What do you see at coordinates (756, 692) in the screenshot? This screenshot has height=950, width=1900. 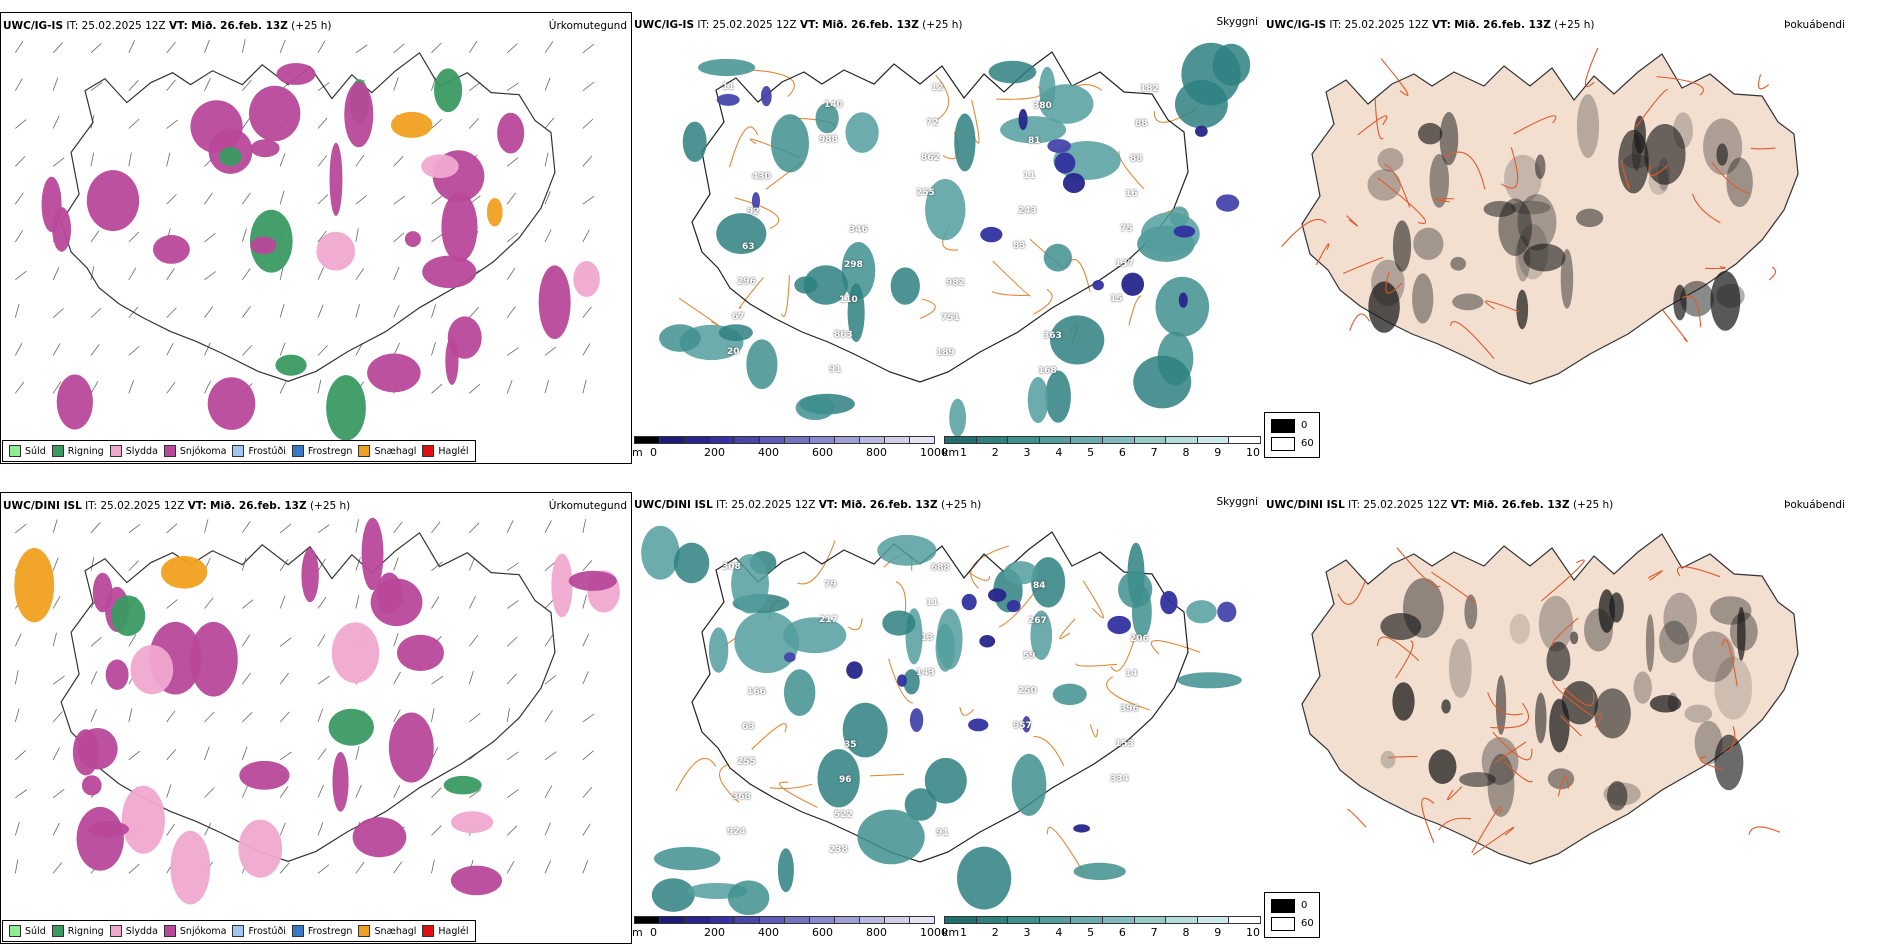 I see `elevation-label: 166` at bounding box center [756, 692].